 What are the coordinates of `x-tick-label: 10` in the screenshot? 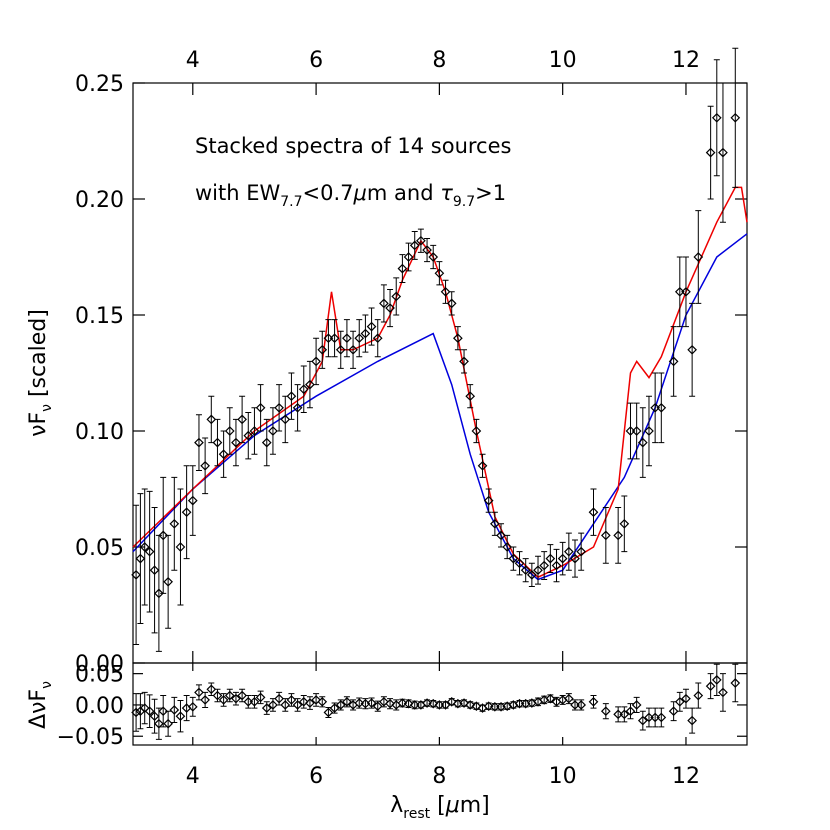 It's located at (563, 60).